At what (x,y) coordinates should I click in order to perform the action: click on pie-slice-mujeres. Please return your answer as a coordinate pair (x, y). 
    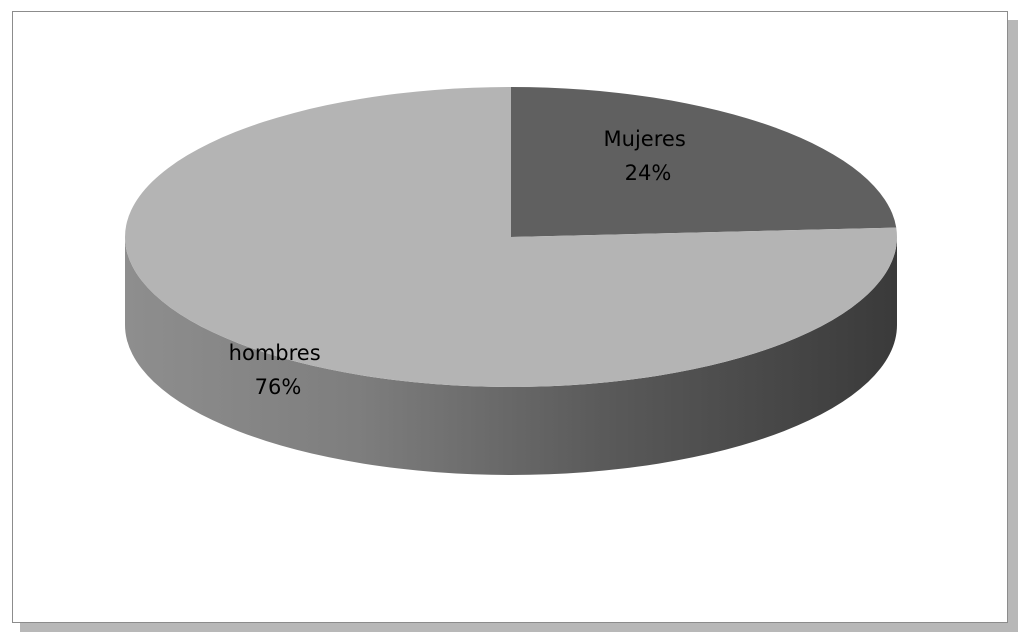
    Looking at the image, I should click on (704, 162).